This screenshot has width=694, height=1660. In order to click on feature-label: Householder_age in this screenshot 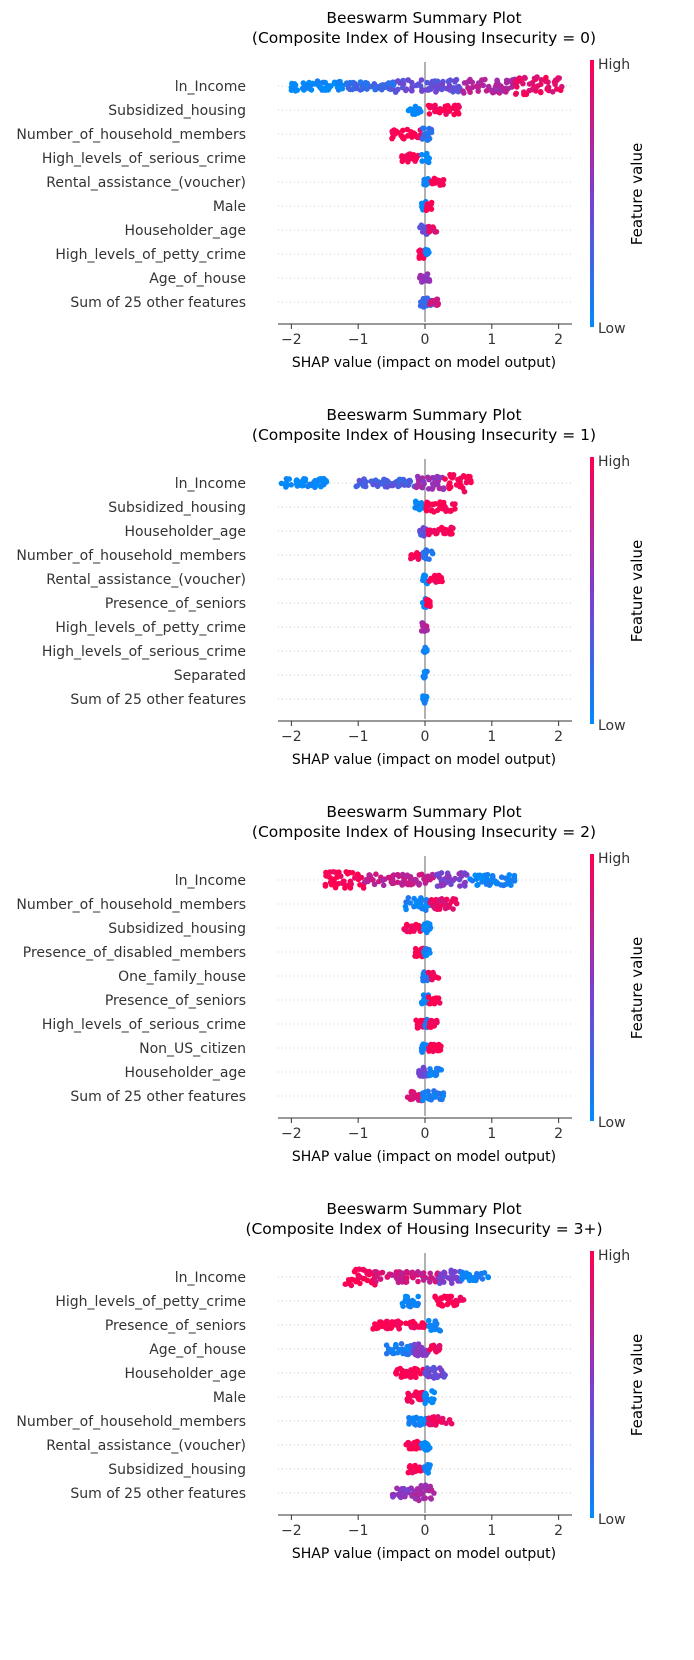, I will do `click(185, 532)`.